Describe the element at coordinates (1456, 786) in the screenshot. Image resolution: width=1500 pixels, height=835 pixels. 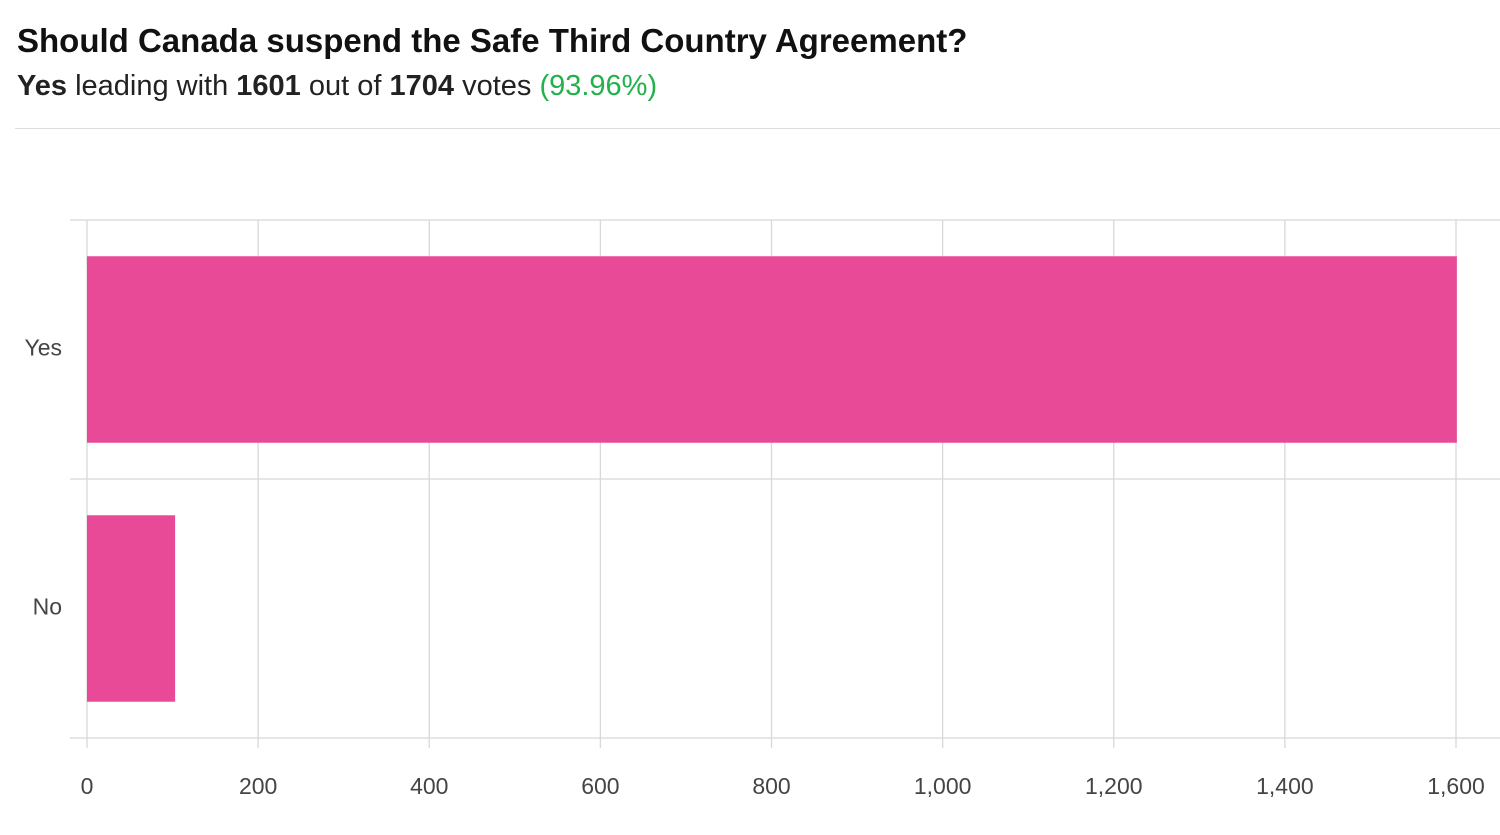
I see `x-tick-label: 1,600` at that location.